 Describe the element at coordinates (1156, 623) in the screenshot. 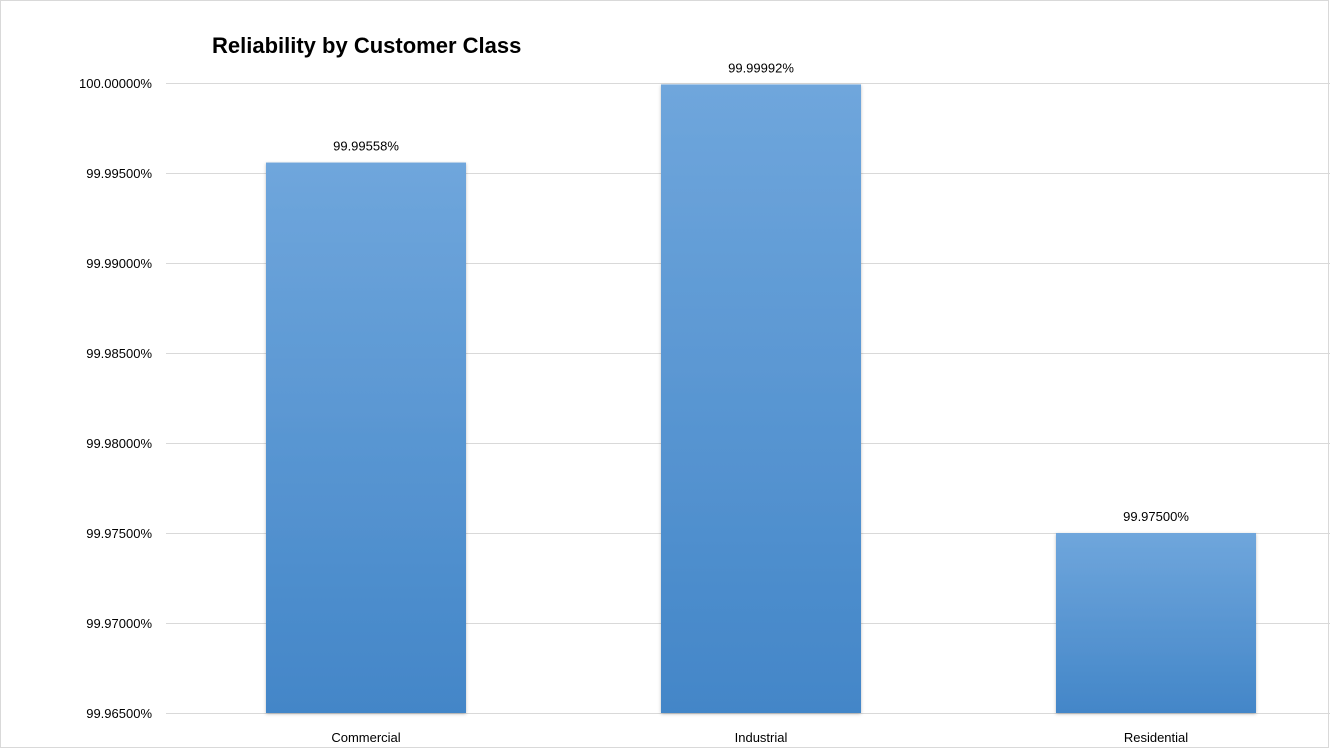

I see `bar-residential` at that location.